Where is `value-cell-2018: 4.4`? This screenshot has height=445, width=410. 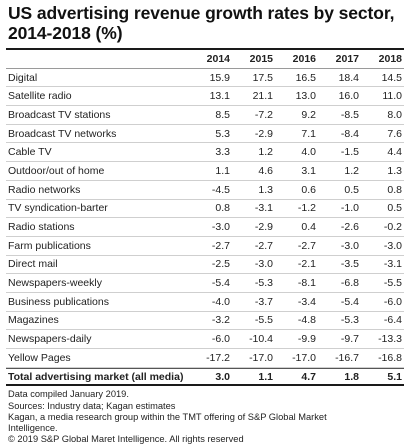
value-cell-2018: 4.4 is located at coordinates (394, 152).